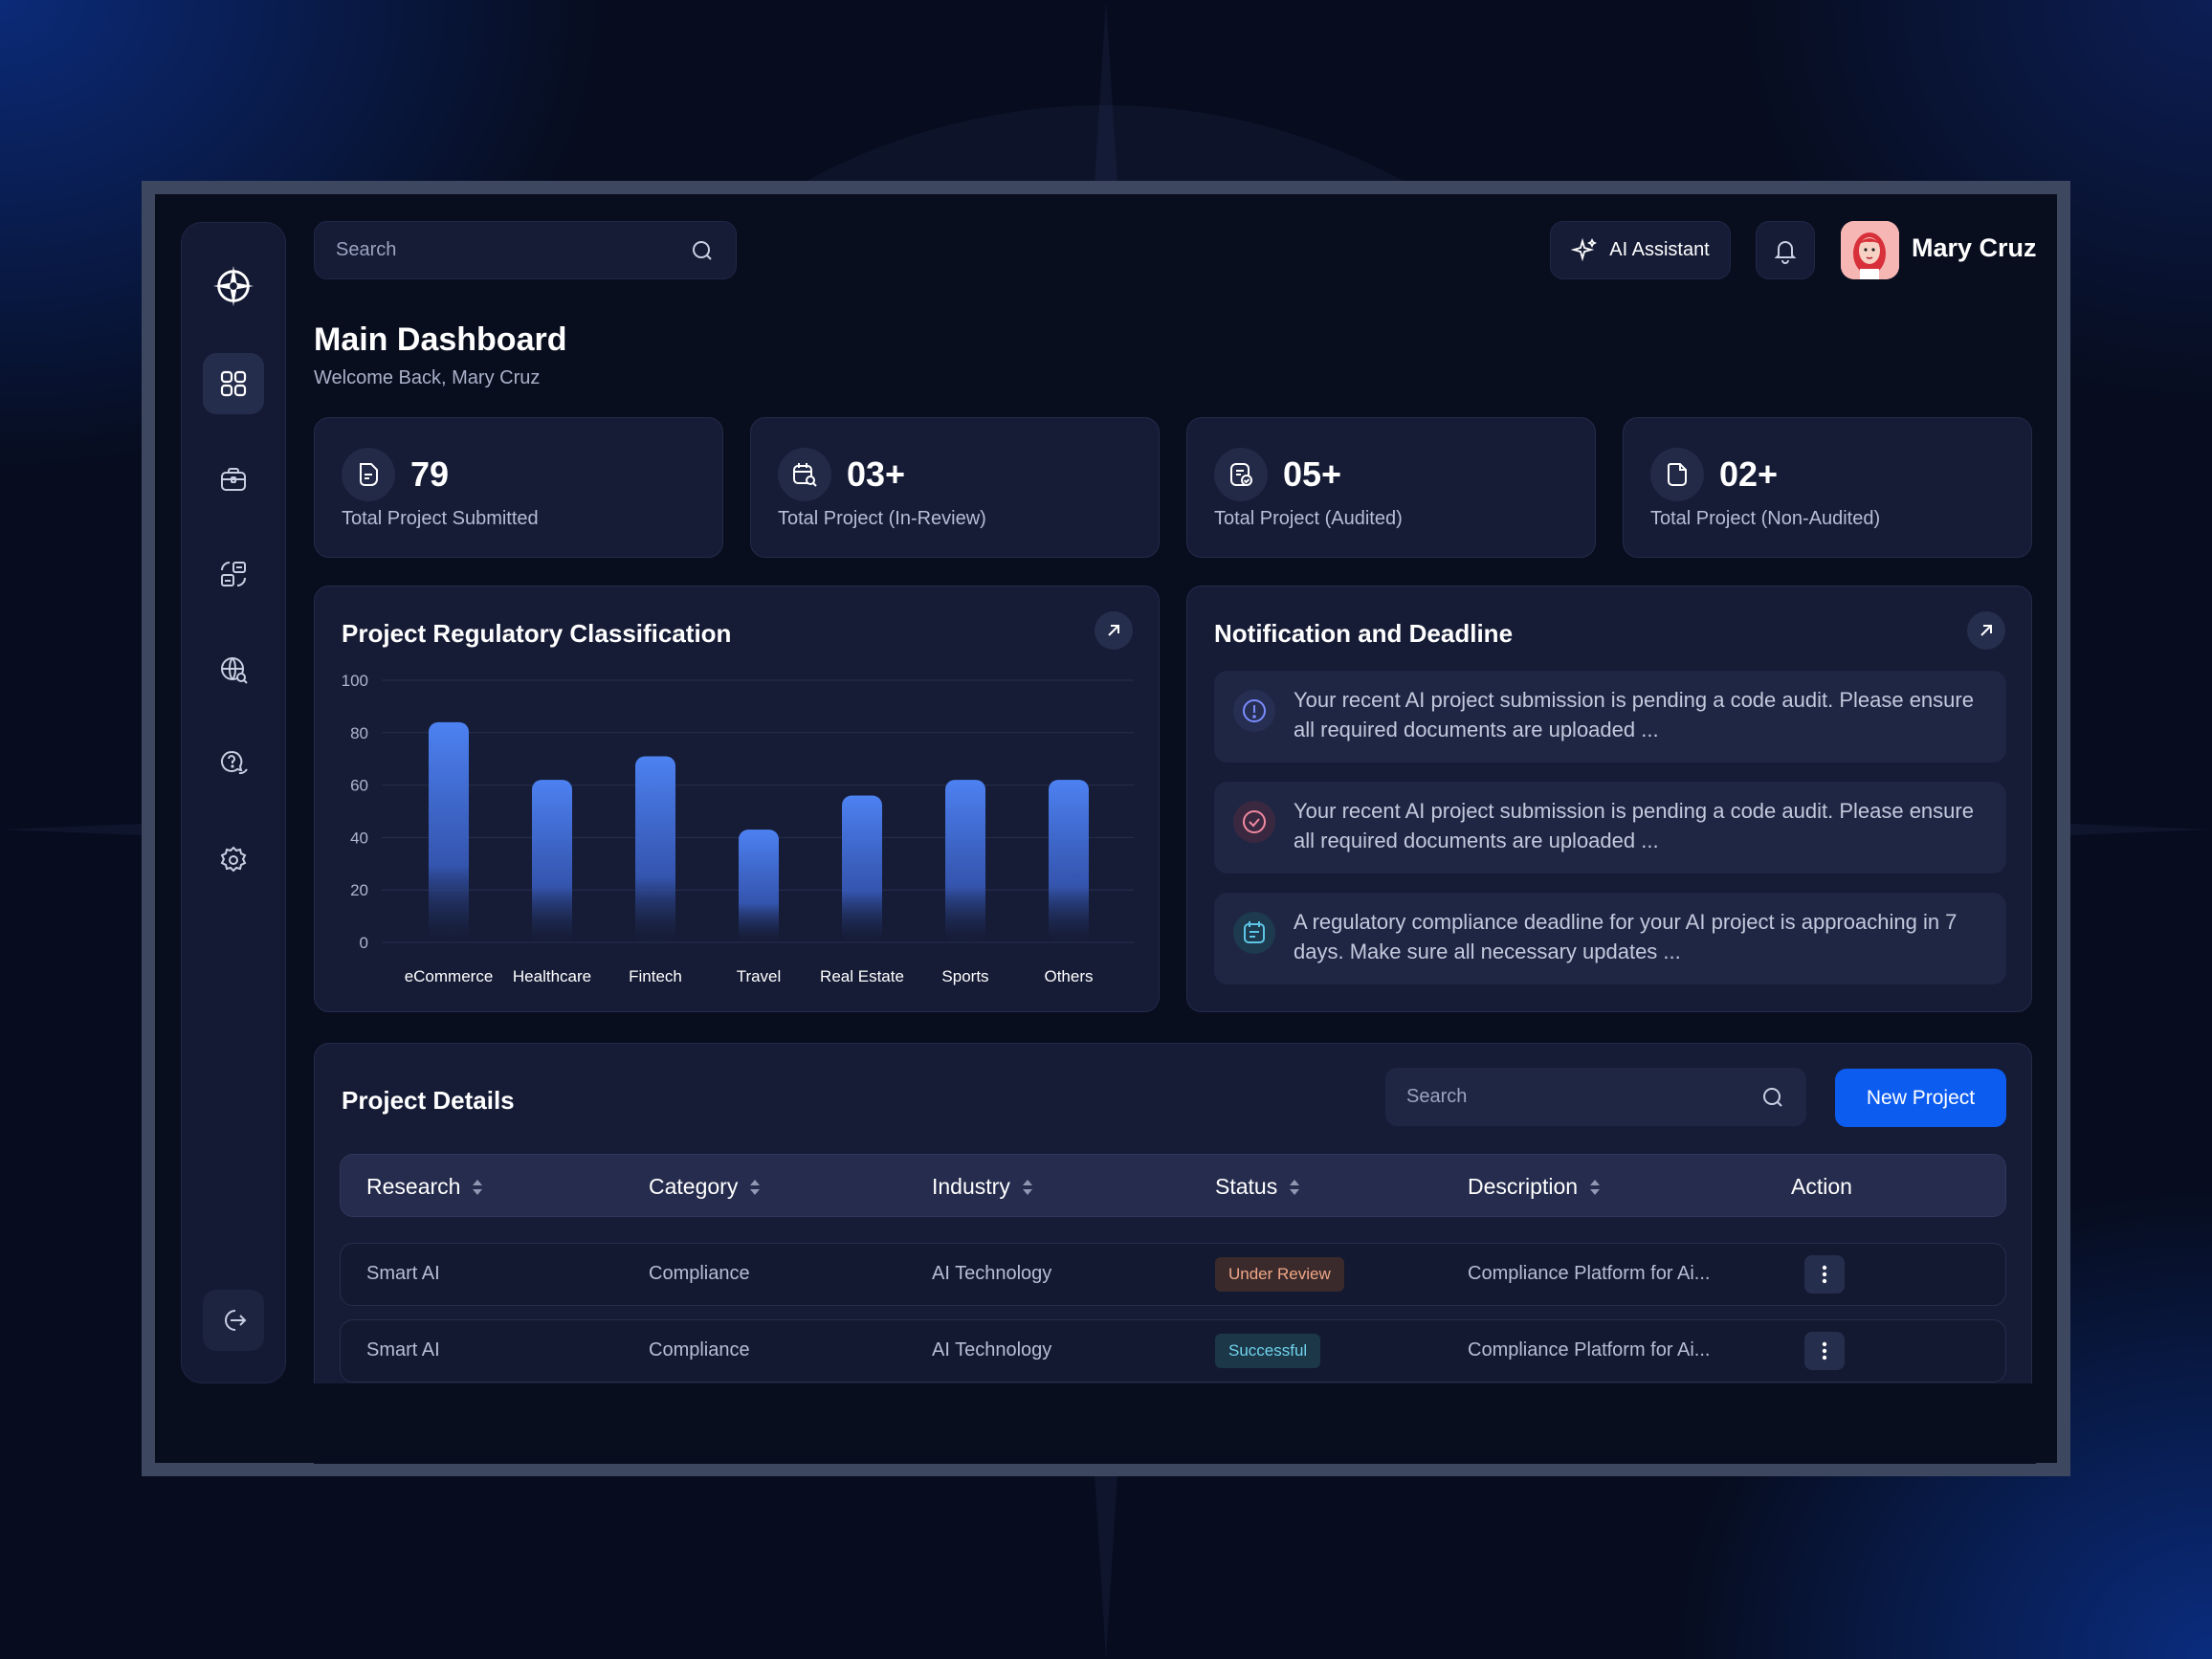 The height and width of the screenshot is (1659, 2212). I want to click on dashboard-grid-icon, so click(233, 383).